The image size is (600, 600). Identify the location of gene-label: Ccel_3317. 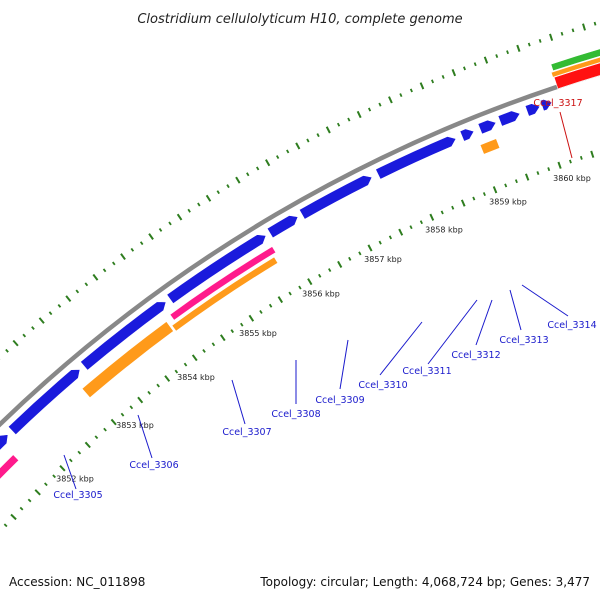
(557, 103).